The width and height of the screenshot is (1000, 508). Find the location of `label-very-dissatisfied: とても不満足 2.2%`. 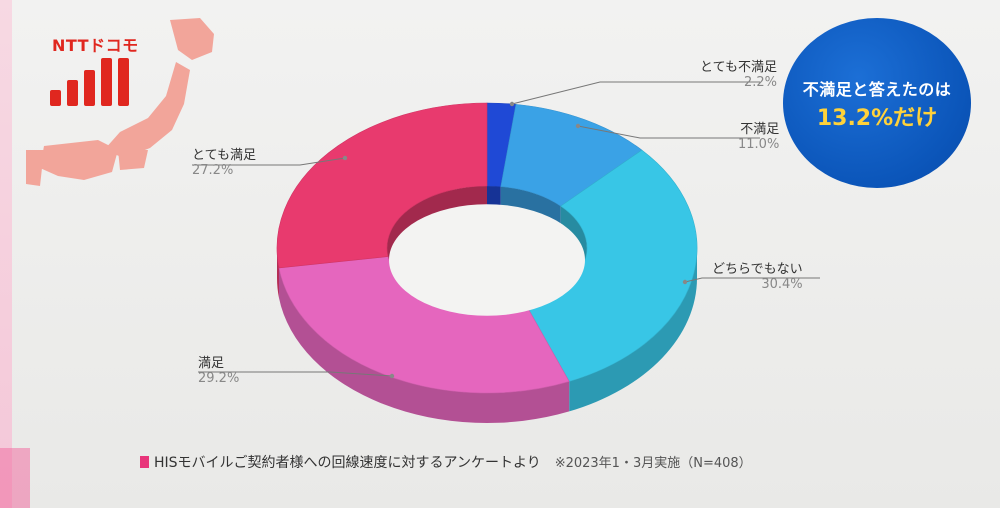

label-very-dissatisfied: とても不満足 2.2% is located at coordinates (738, 73).